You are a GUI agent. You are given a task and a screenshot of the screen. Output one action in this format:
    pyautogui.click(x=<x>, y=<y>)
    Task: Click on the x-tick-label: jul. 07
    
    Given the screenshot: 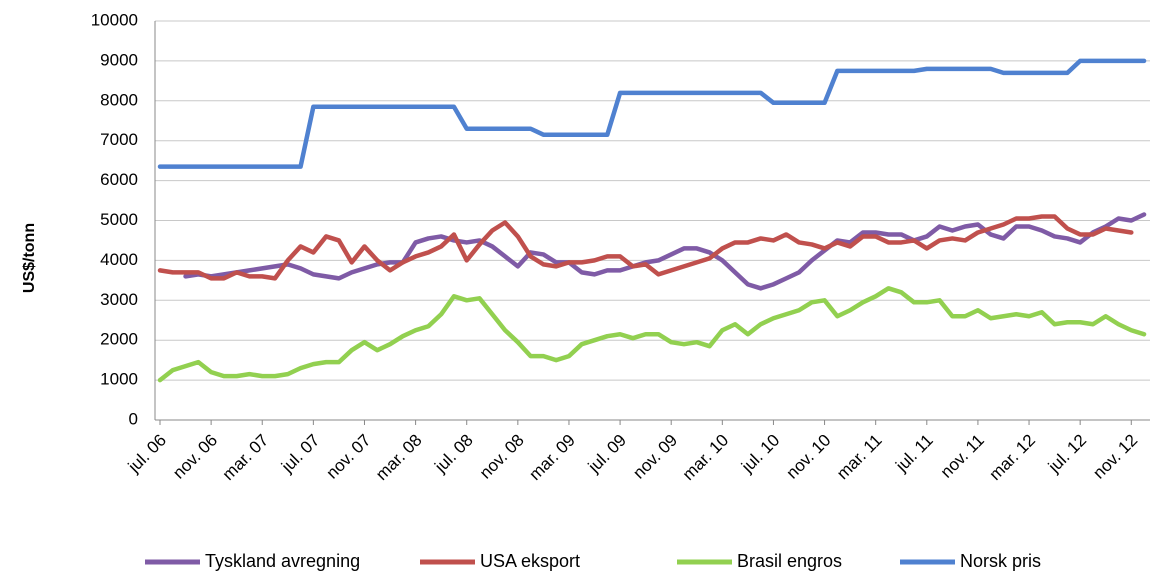 What is the action you would take?
    pyautogui.click(x=300, y=454)
    